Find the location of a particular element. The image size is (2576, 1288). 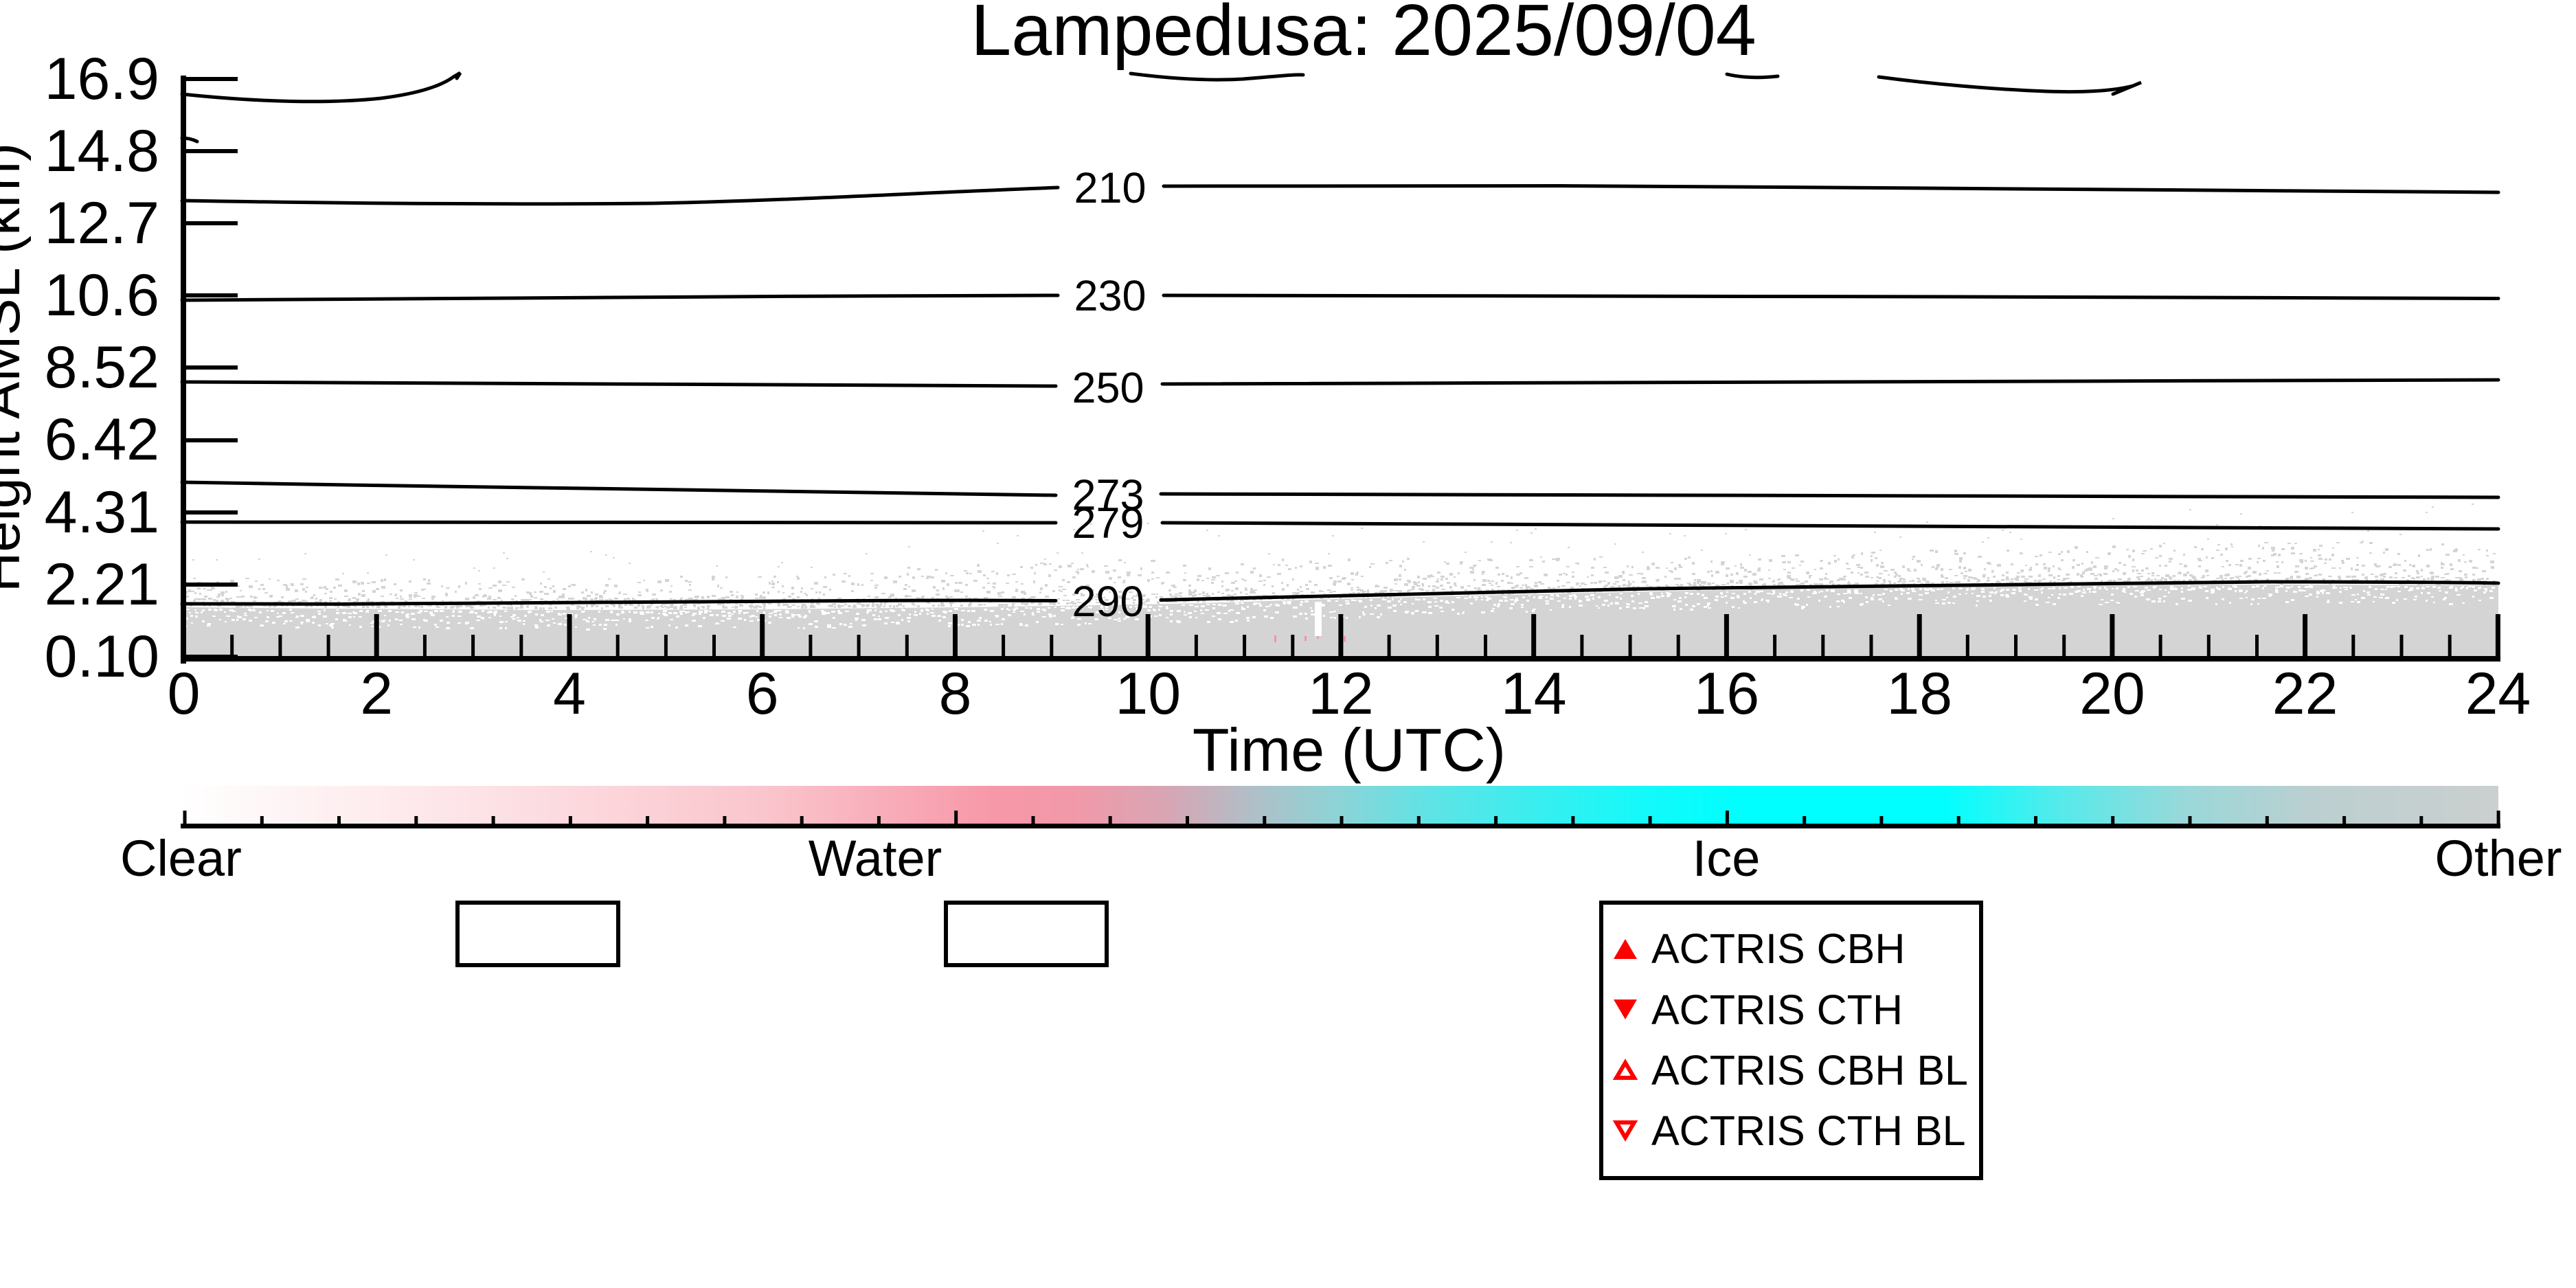

svg-text: 230 is located at coordinates (1110, 296).